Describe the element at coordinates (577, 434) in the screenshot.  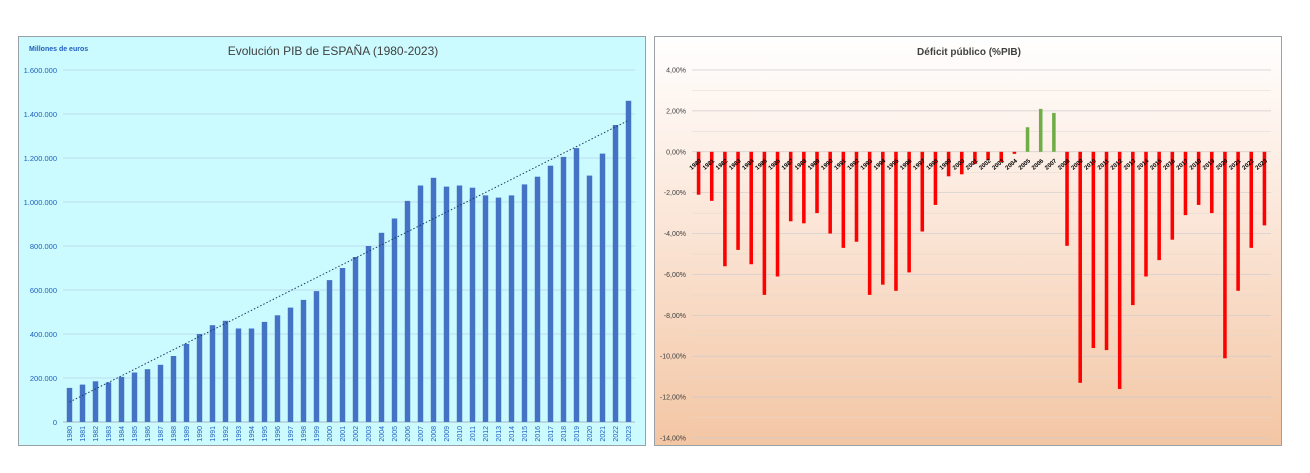
I see `gdp-x-tick-label: 2019` at that location.